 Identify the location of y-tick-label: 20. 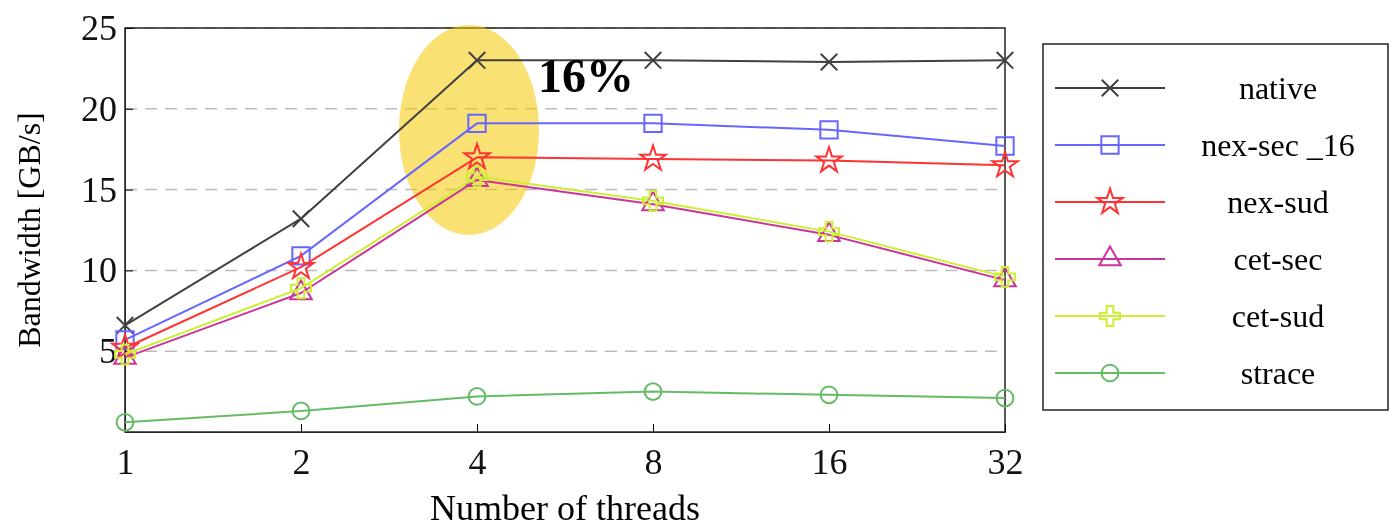
(99, 108).